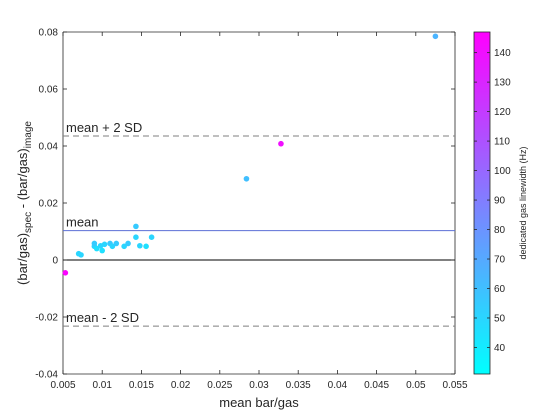 This screenshot has height=420, width=560. Describe the element at coordinates (49, 147) in the screenshot. I see `y-tick-label: 0.04` at that location.